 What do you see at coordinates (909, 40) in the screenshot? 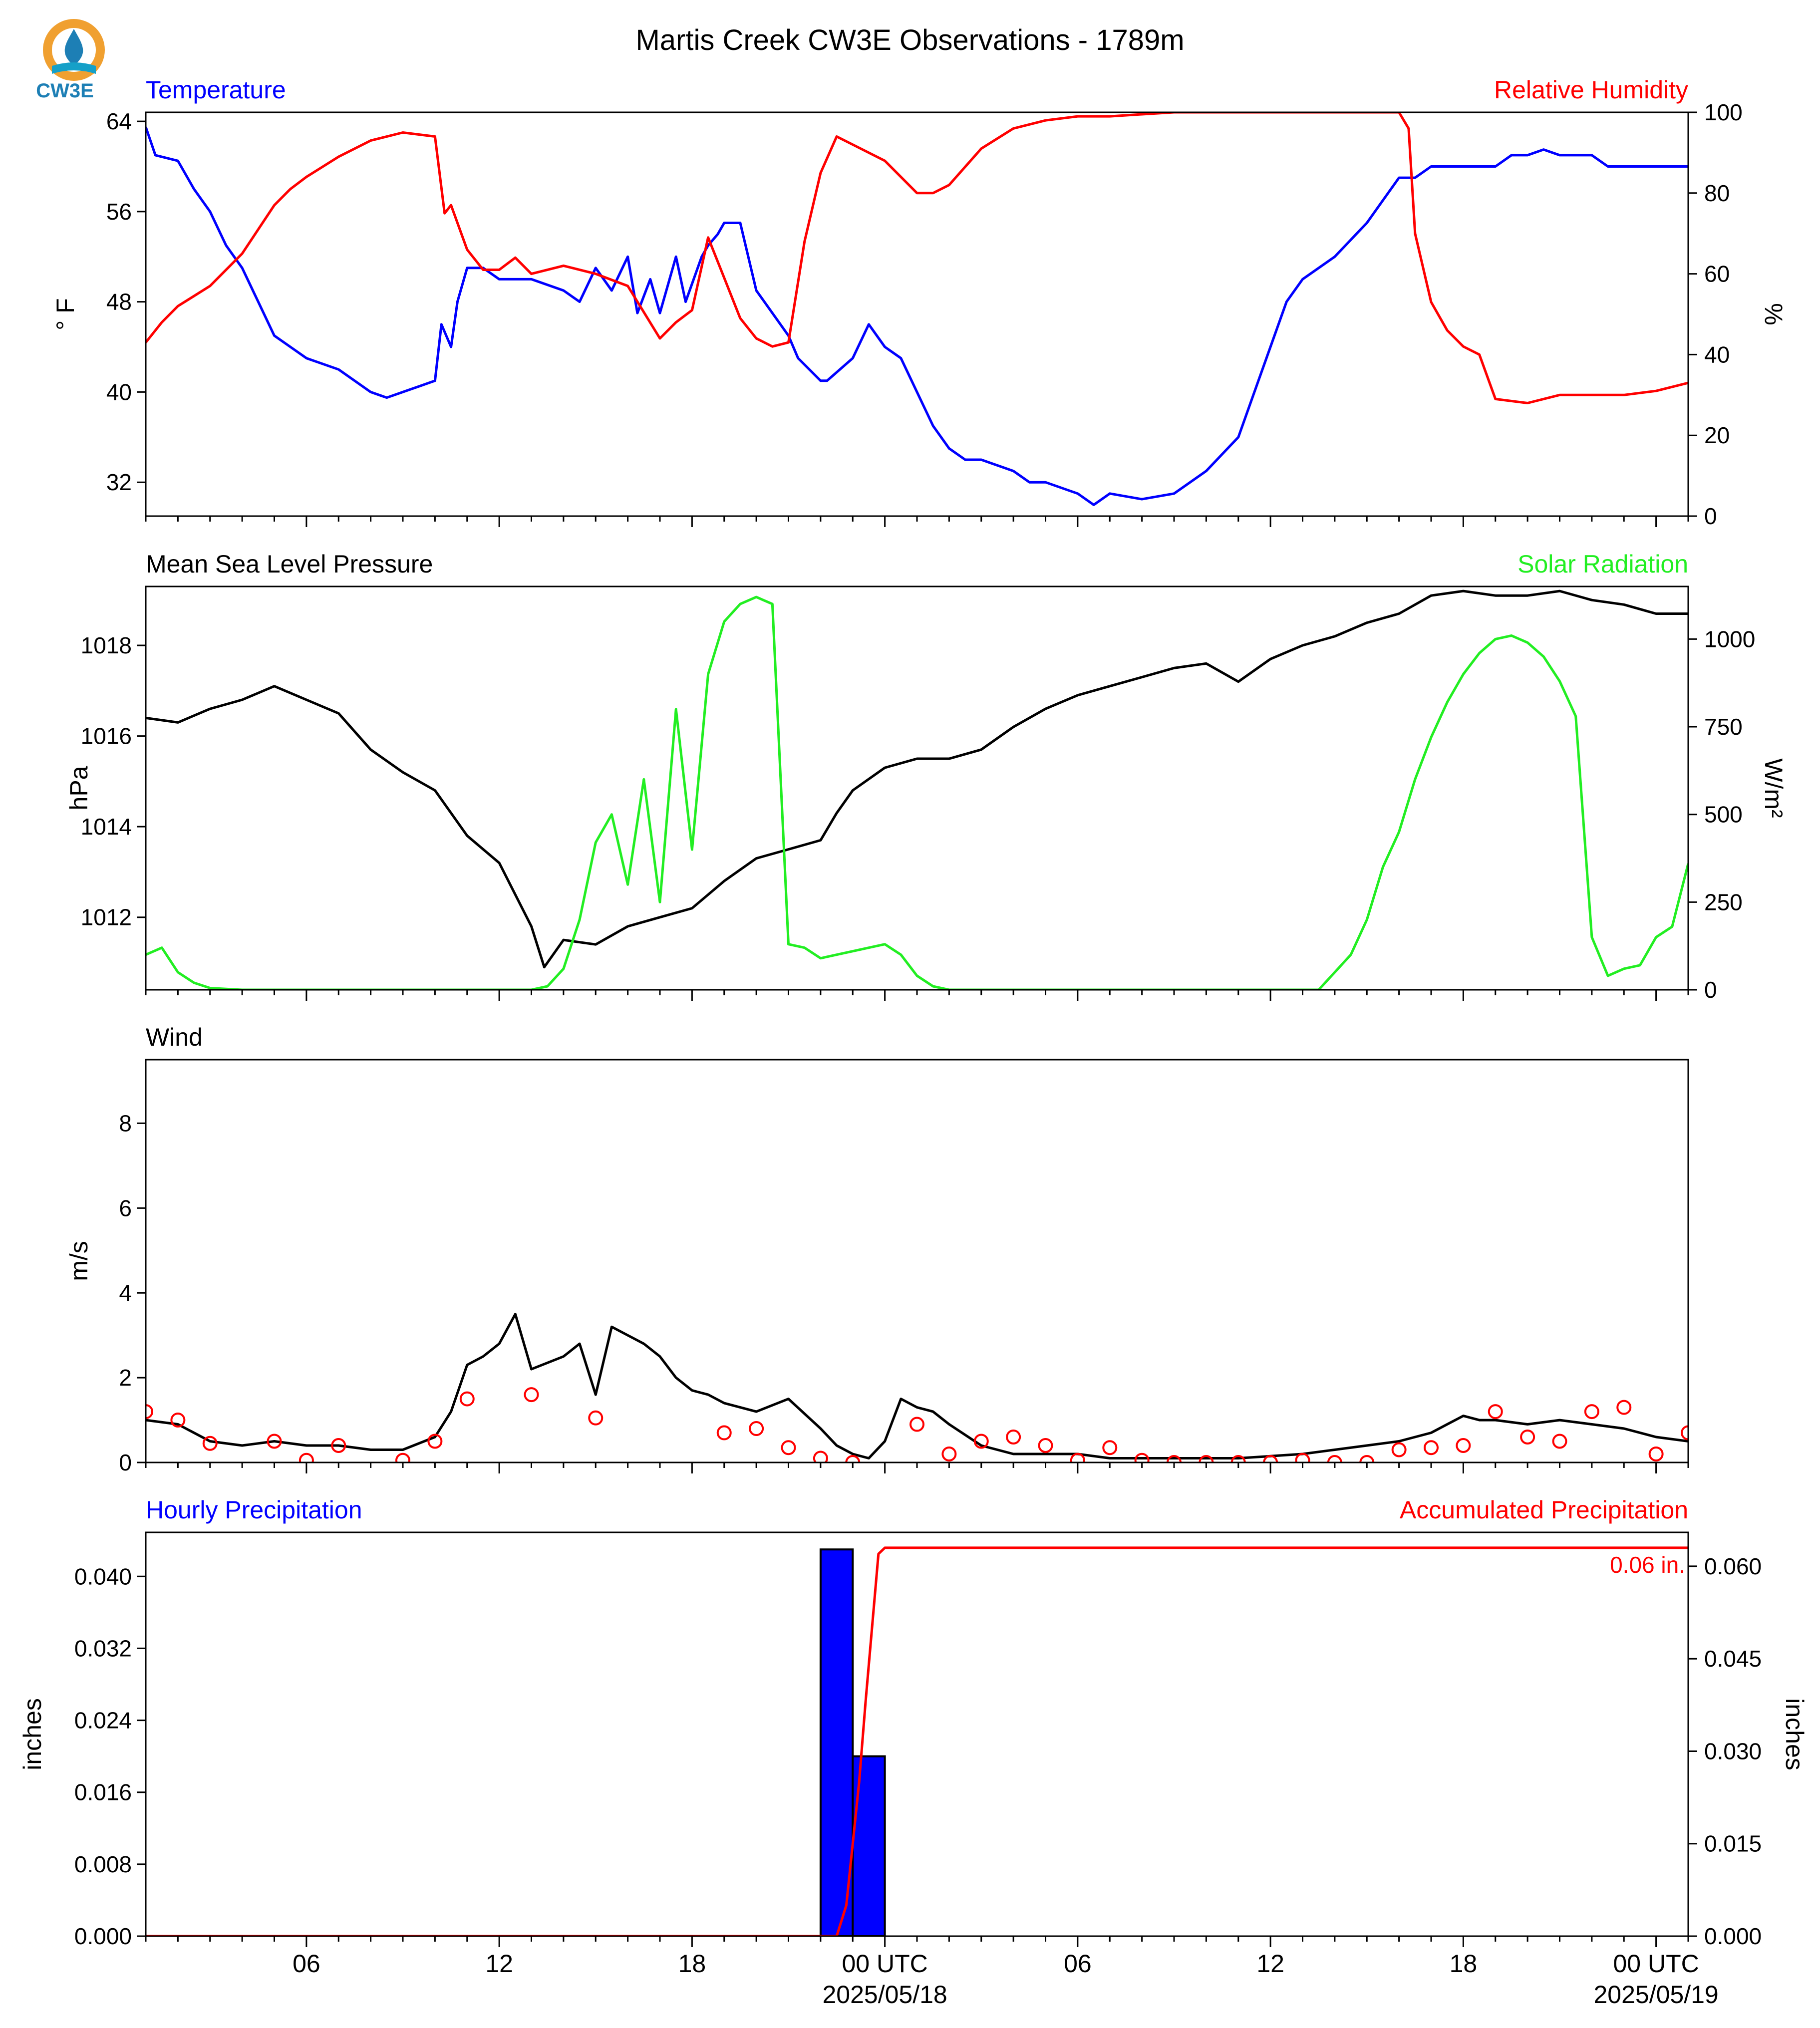
I see `chart-title: Martis Creek CW3E Observations - 1789m` at bounding box center [909, 40].